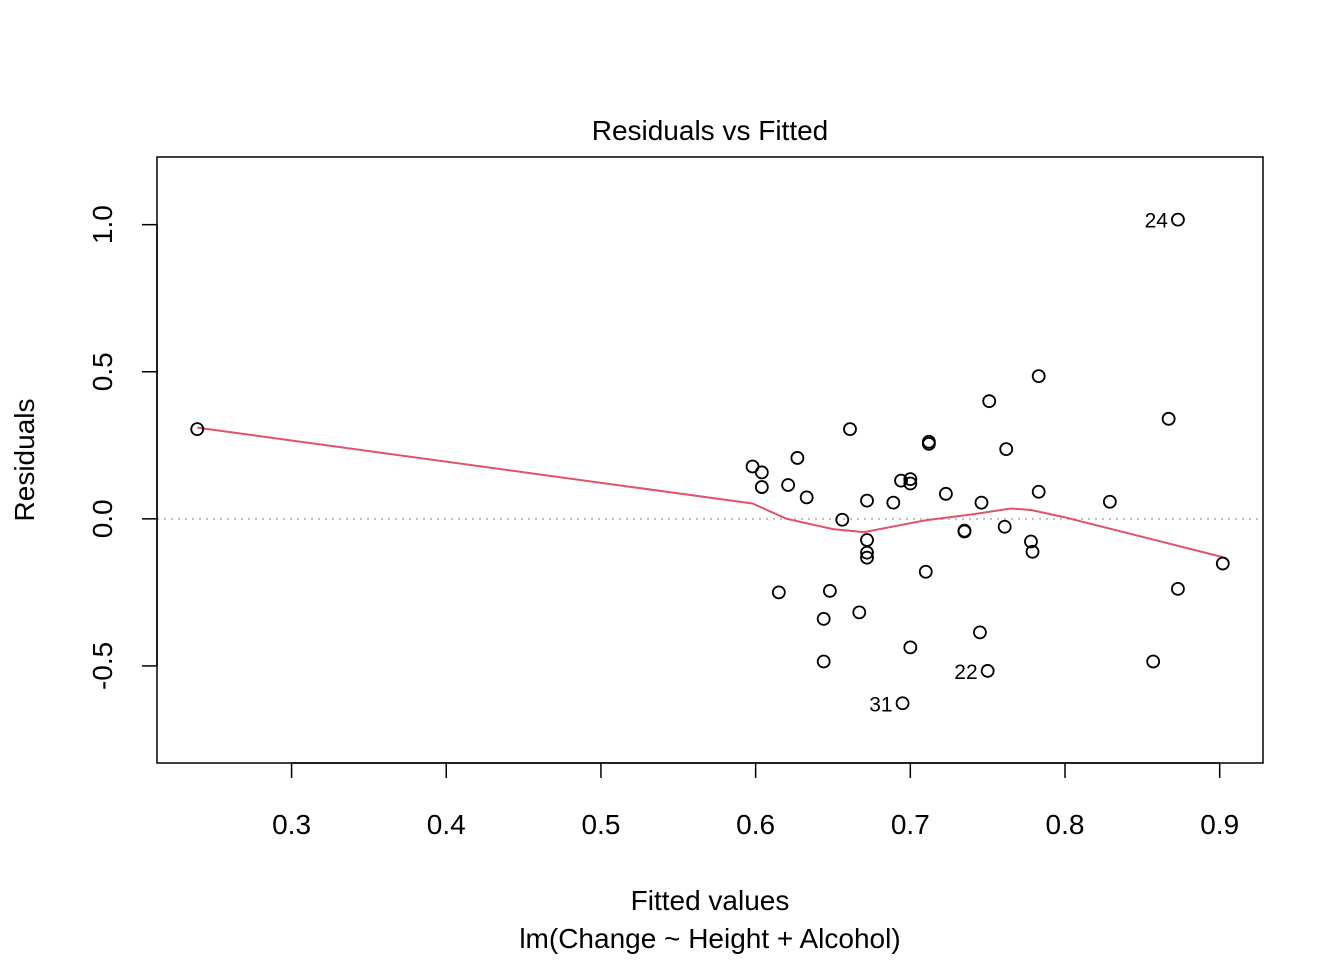 Image resolution: width=1344 pixels, height=960 pixels. I want to click on y-tick-label: 1.0, so click(102, 224).